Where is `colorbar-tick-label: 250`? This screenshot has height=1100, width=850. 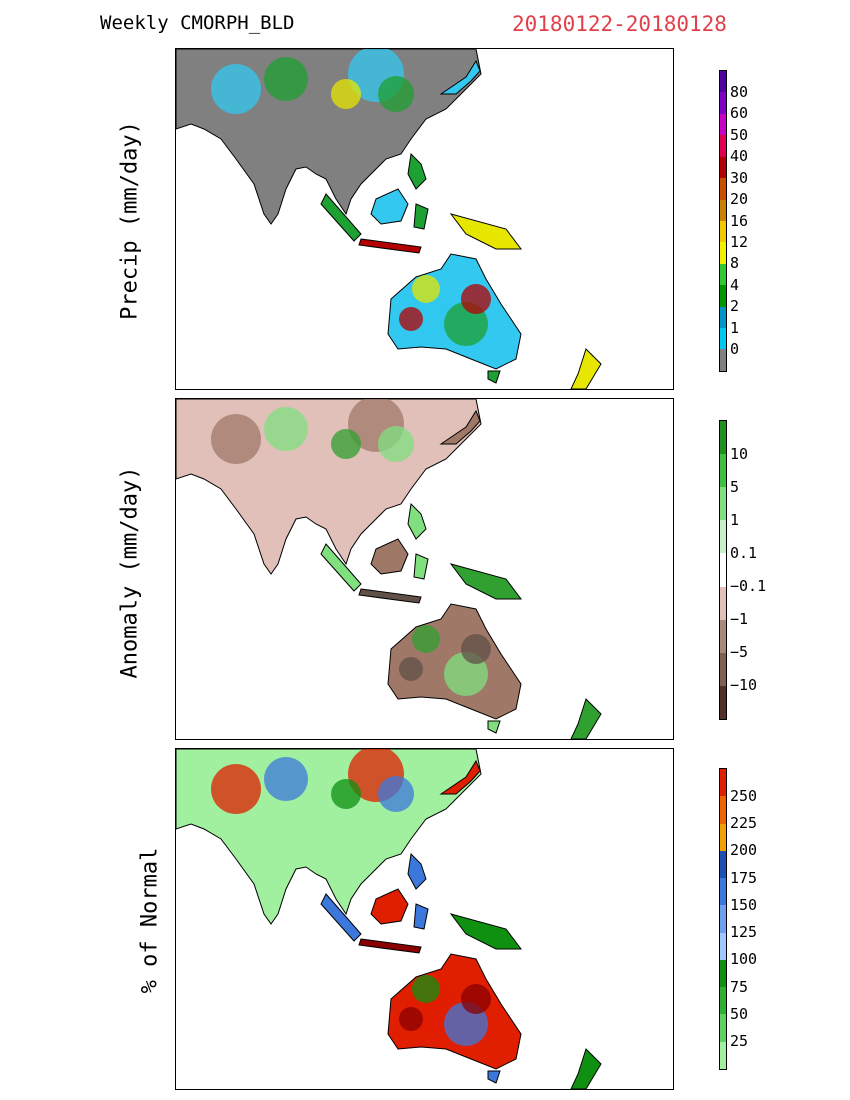
colorbar-tick-label: 250 is located at coordinates (744, 795).